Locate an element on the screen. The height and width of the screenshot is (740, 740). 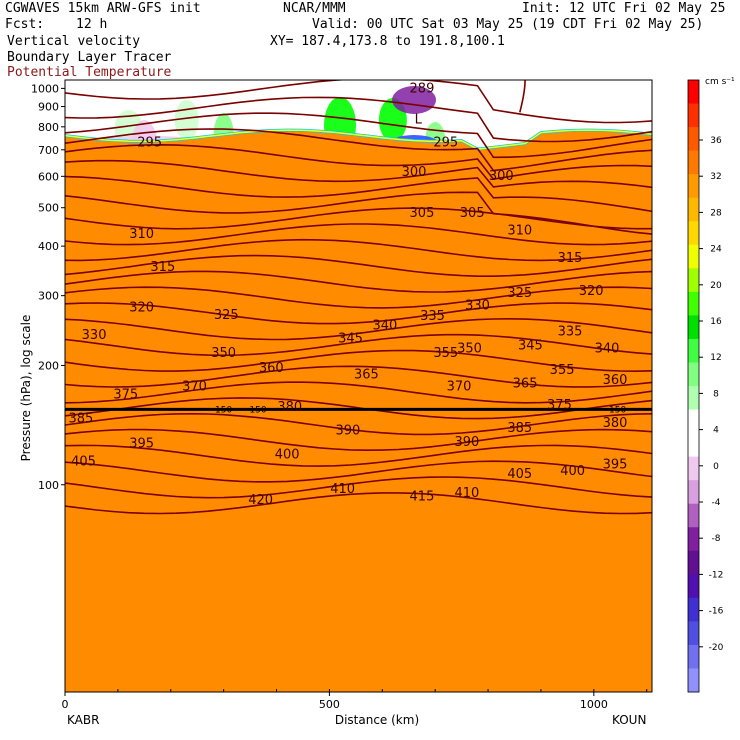
theta-label: 405 is located at coordinates (519, 474).